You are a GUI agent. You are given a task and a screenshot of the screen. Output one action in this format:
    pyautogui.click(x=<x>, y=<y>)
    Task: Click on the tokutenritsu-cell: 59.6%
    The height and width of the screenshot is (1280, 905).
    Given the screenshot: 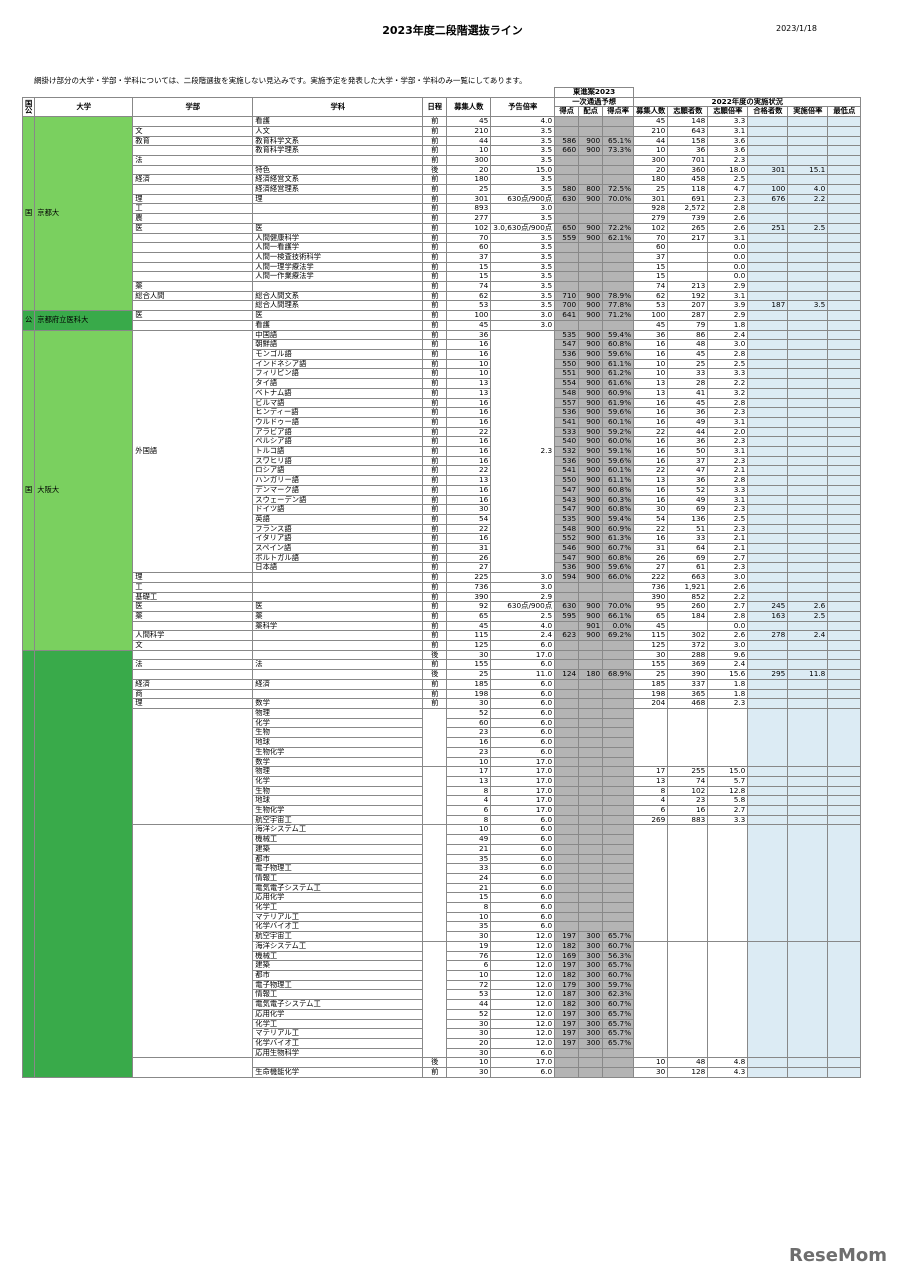 What is the action you would take?
    pyautogui.click(x=618, y=568)
    